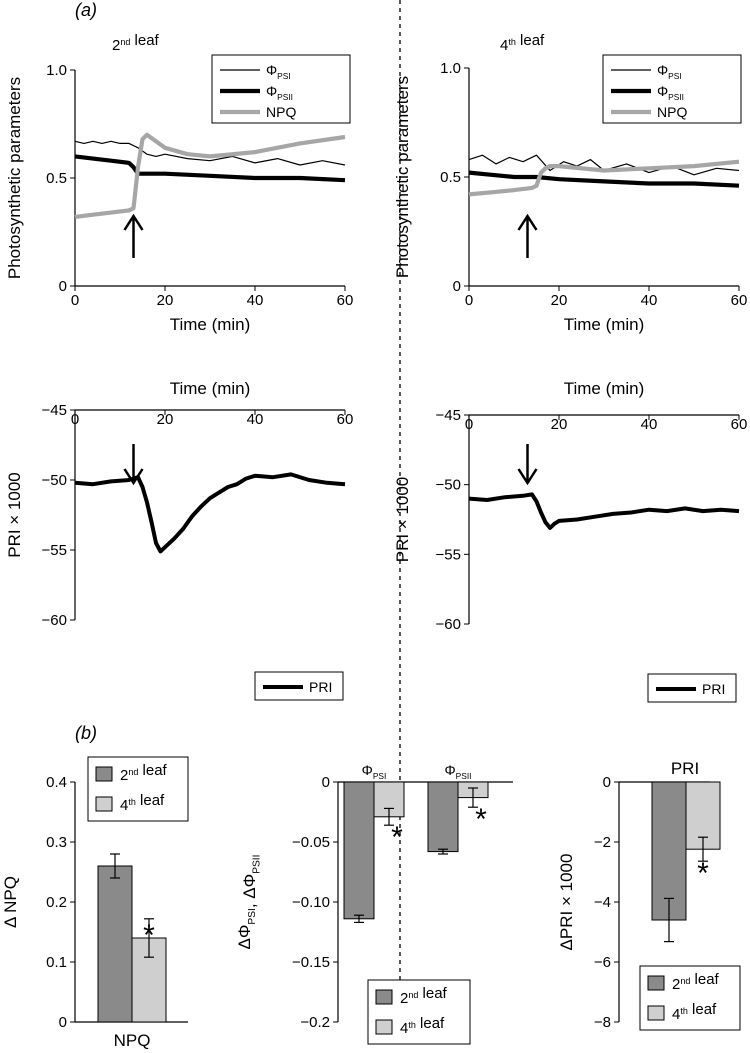  Describe the element at coordinates (311, 902) in the screenshot. I see `y-tick-label: −0.10` at that location.